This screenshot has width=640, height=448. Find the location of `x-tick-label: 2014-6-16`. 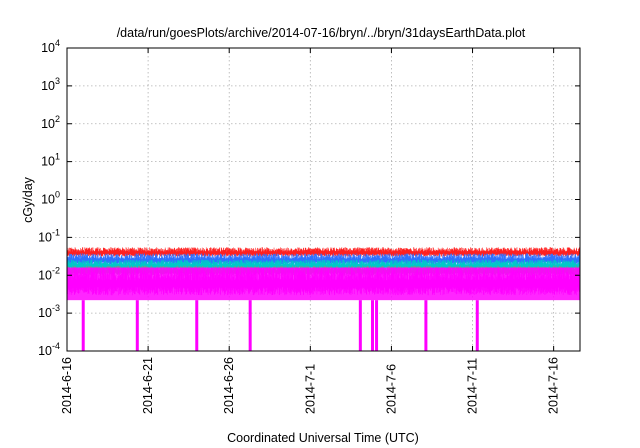

x-tick-label: 2014-6-16 is located at coordinates (67, 385).